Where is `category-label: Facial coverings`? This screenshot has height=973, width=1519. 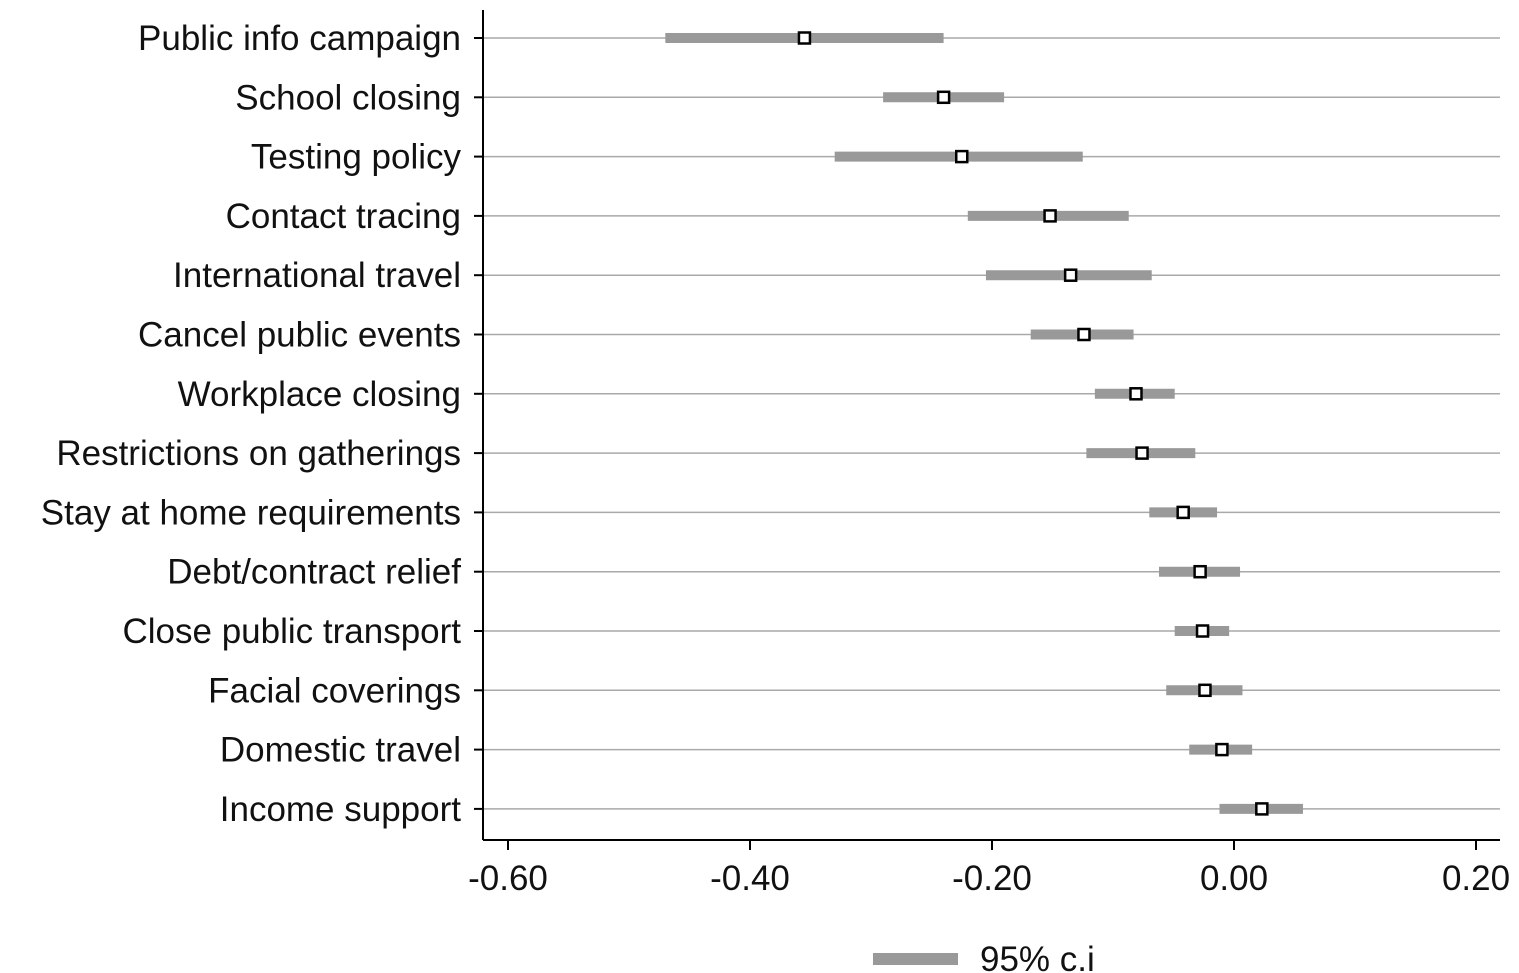 category-label: Facial coverings is located at coordinates (334, 690).